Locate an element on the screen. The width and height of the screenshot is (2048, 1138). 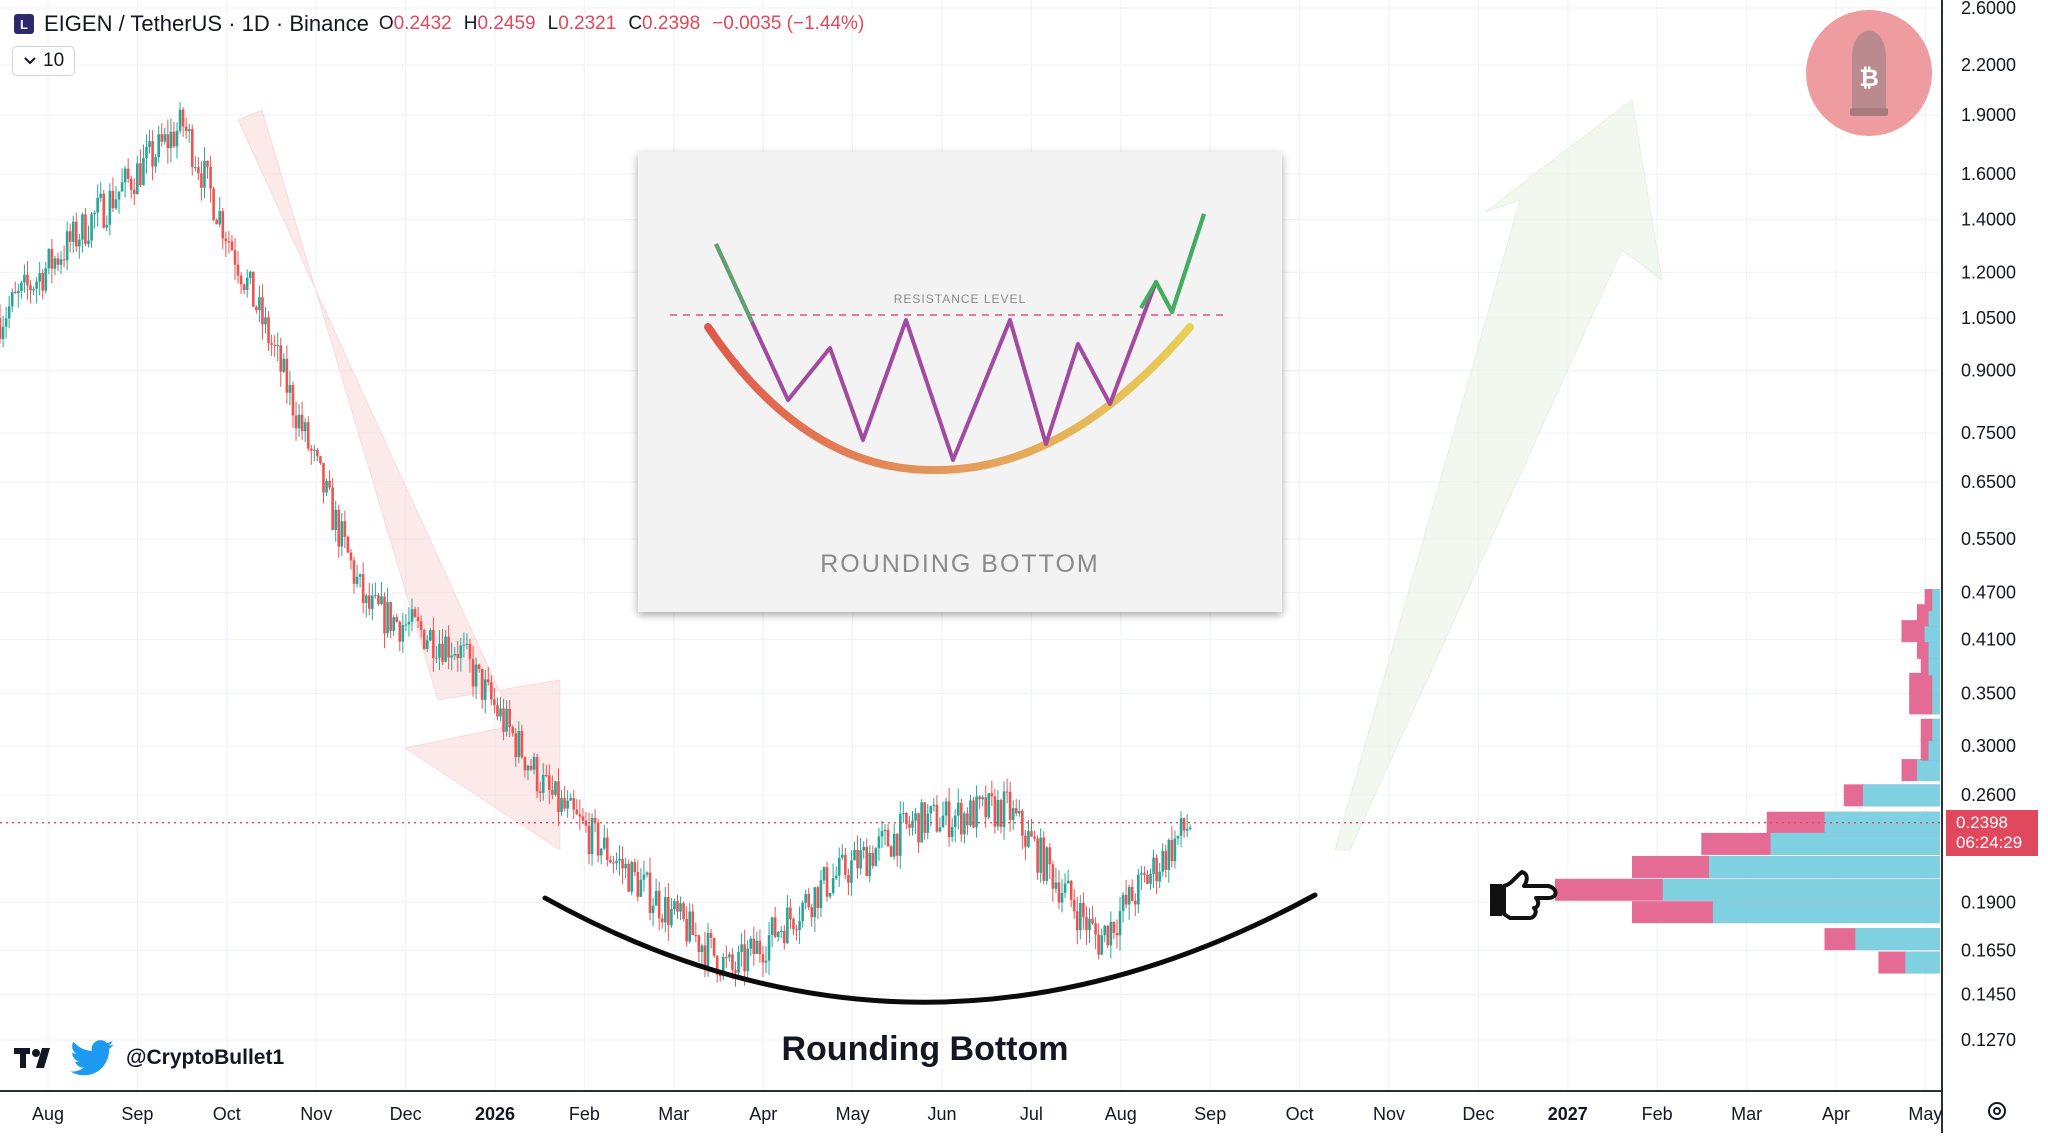
inset-zigzag-start is located at coordinates (734, 283).